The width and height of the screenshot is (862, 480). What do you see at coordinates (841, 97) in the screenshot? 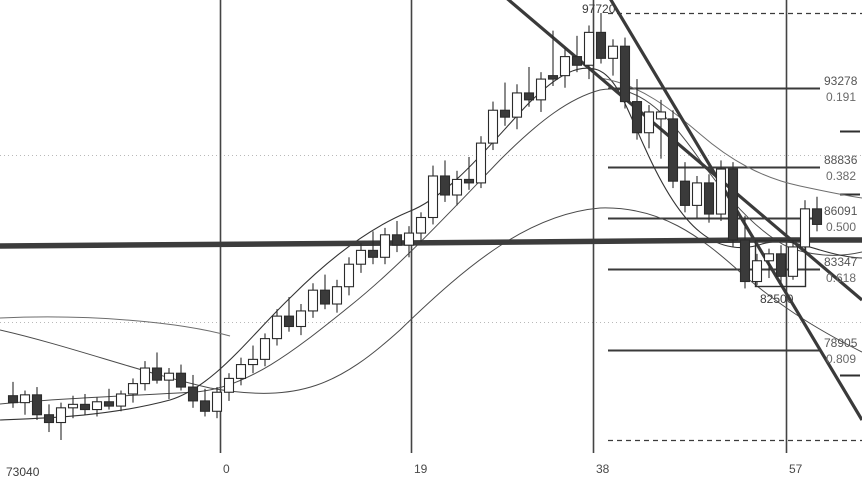
I see `fib-ratio-label-0.191: 0.191` at bounding box center [841, 97].